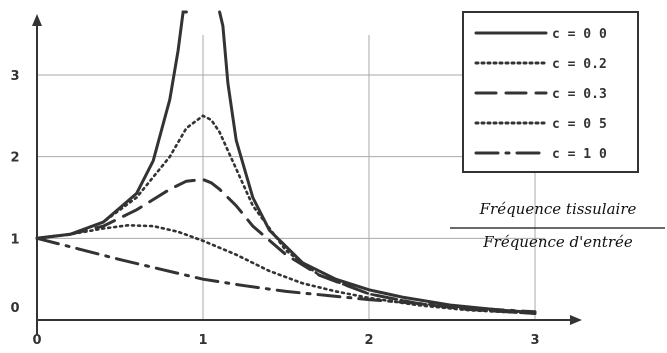 The image size is (667, 353). Describe the element at coordinates (14, 239) in the screenshot. I see `y-tick-label-1: 1` at that location.